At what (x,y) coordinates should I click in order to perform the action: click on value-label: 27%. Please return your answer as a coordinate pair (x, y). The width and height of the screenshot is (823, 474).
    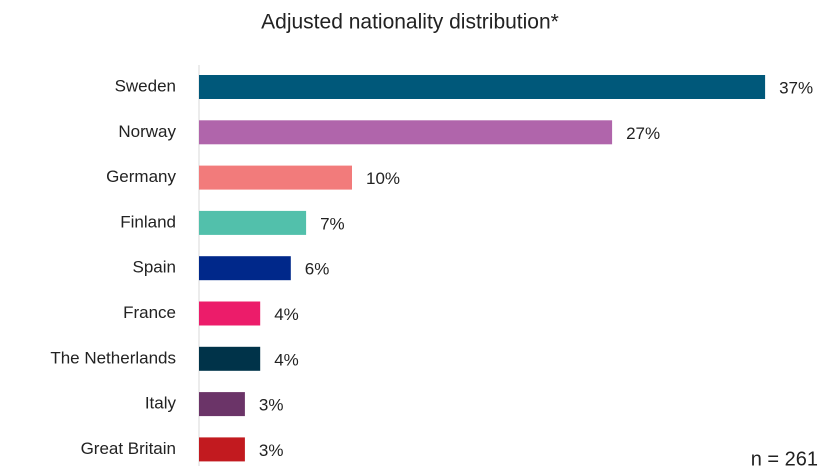
    Looking at the image, I should click on (643, 133).